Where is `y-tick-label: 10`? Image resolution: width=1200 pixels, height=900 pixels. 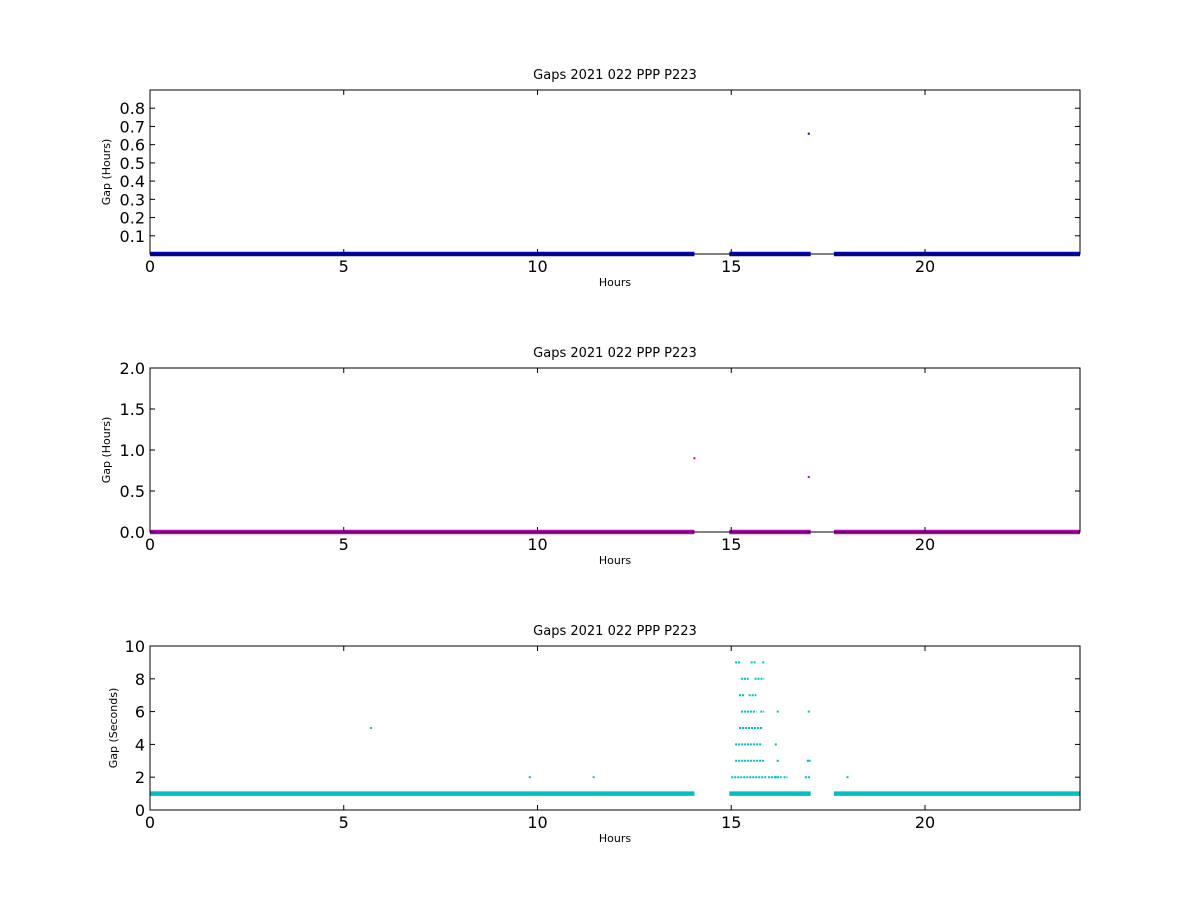
y-tick-label: 10 is located at coordinates (135, 646).